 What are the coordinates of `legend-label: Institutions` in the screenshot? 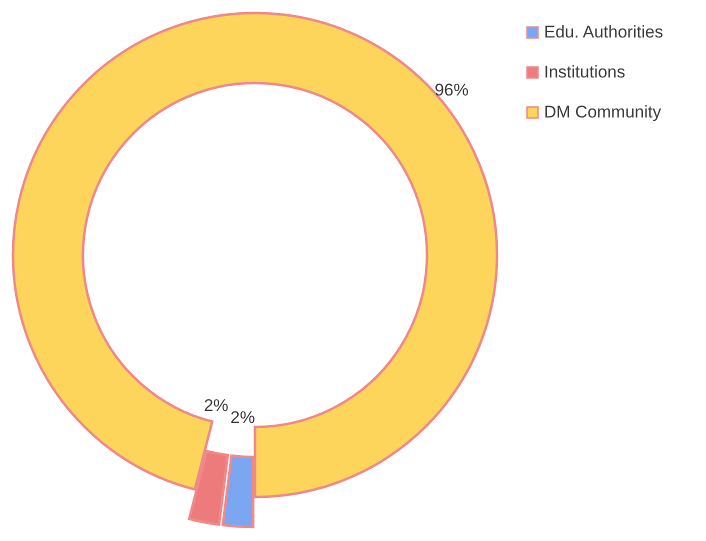 It's located at (585, 72).